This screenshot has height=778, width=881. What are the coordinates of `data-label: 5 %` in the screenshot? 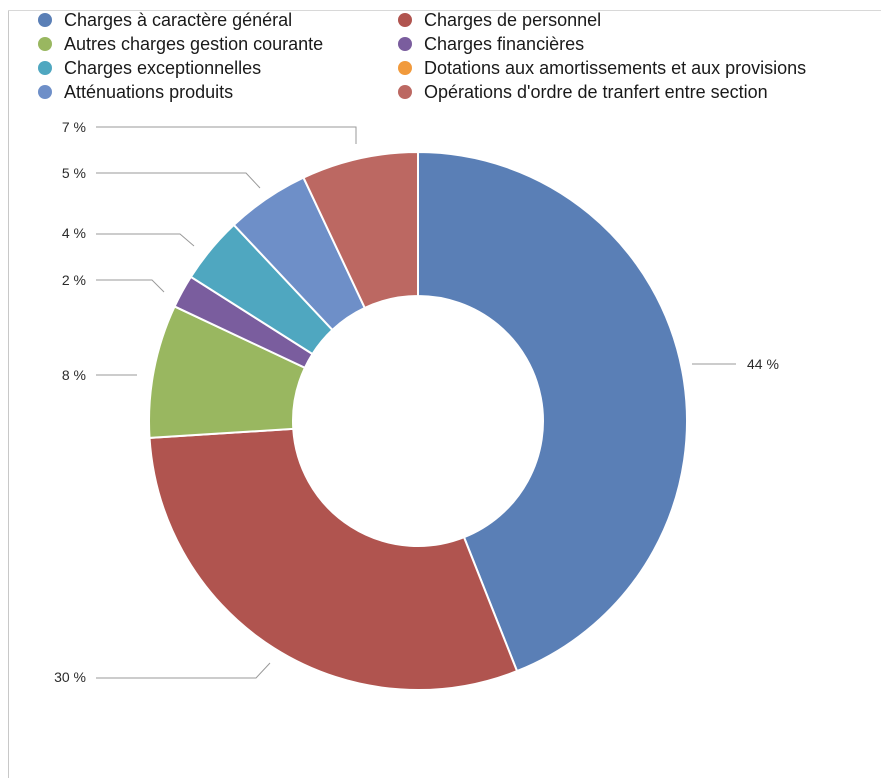 It's located at (74, 173).